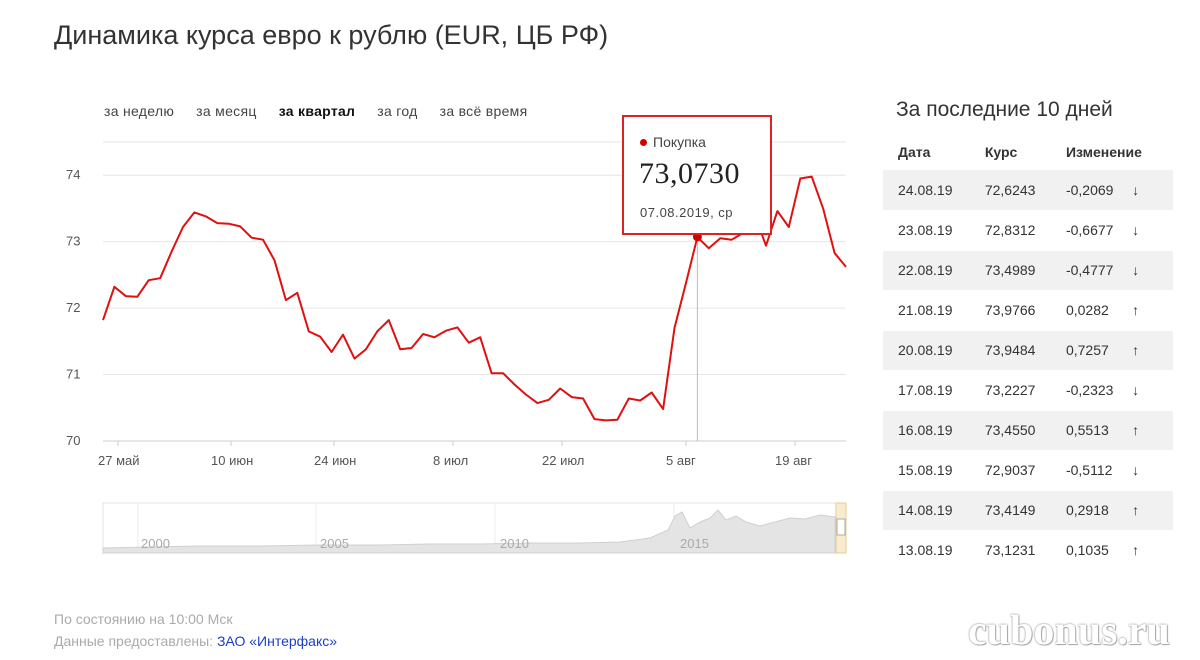 The image size is (1200, 660). What do you see at coordinates (1069, 631) in the screenshot?
I see `watermark-logo: cubonus.ru` at bounding box center [1069, 631].